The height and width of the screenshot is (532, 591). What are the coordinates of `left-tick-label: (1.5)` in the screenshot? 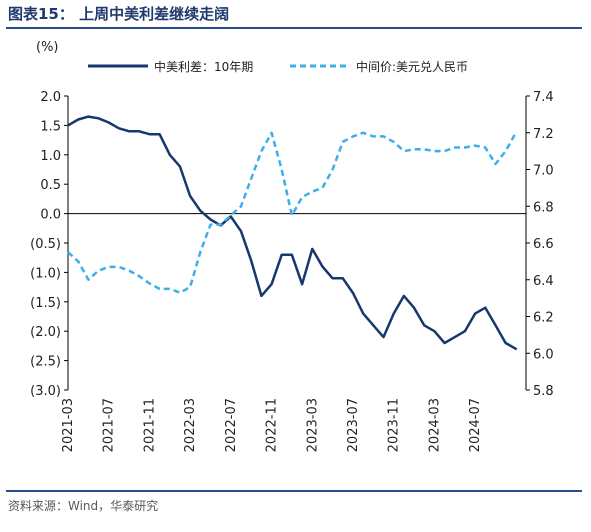 It's located at (45, 303).